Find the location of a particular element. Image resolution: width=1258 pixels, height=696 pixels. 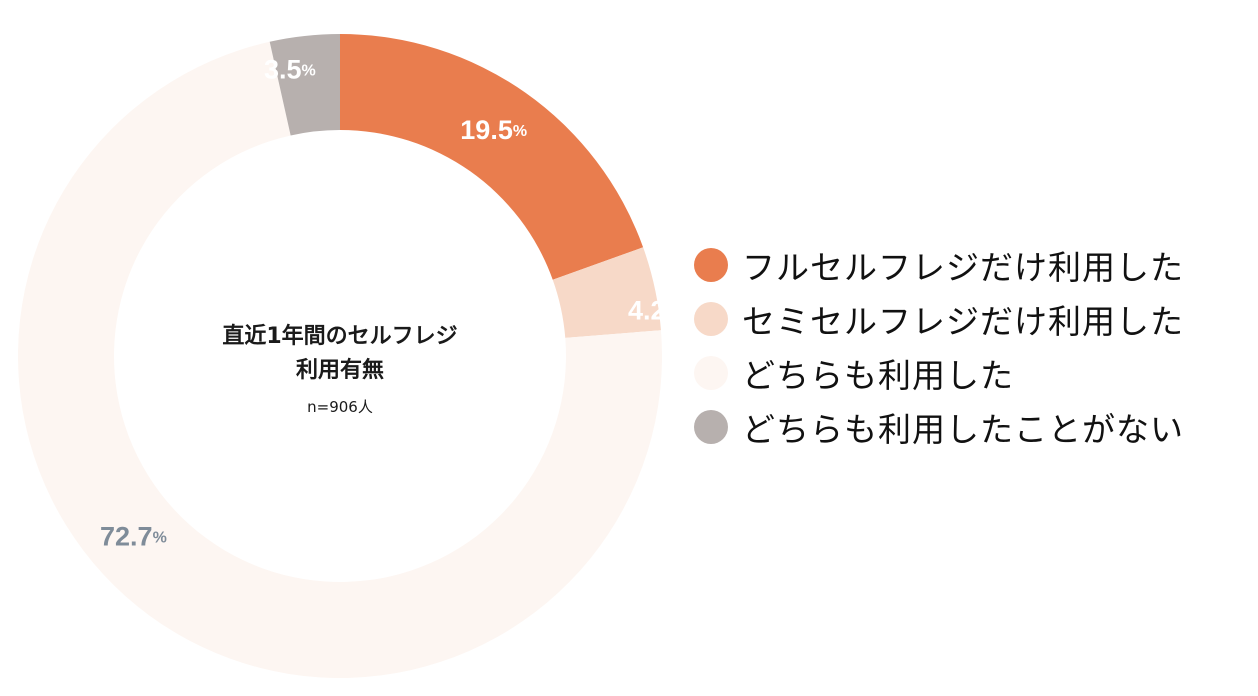

legend-label-semi-self: セミセルフレジだけ利用した is located at coordinates (963, 321).